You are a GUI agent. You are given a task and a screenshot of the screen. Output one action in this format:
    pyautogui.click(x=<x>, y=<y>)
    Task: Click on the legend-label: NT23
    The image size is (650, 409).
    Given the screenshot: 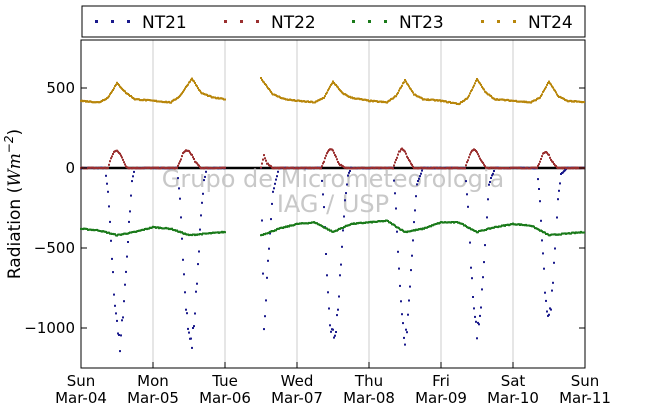 What is the action you would take?
    pyautogui.click(x=421, y=23)
    